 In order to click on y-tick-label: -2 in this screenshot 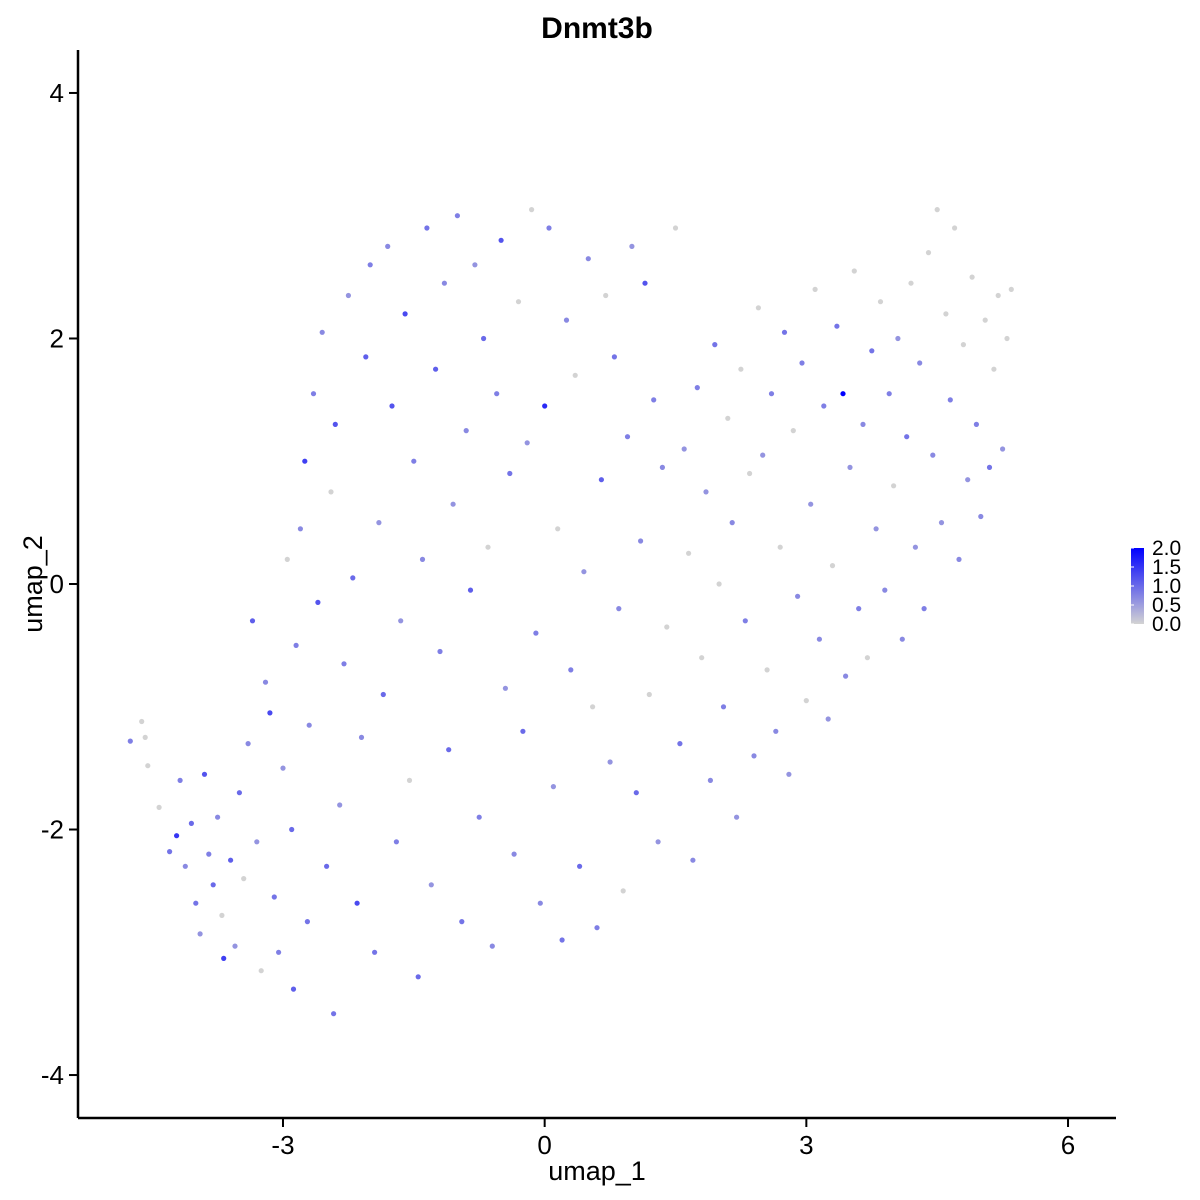, I will do `click(52, 830)`.